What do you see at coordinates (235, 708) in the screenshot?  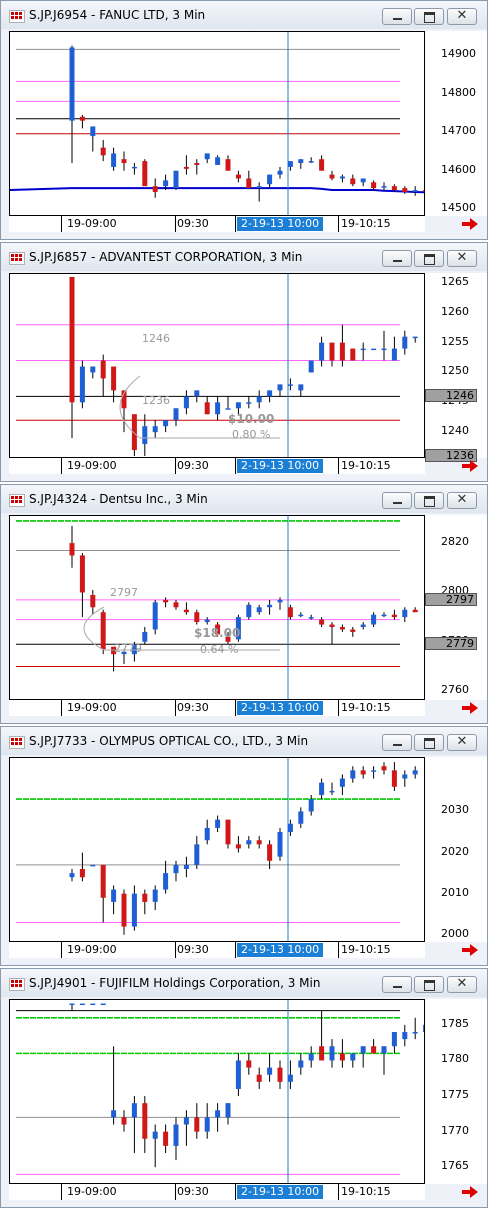 I see `time-axis-separator` at bounding box center [235, 708].